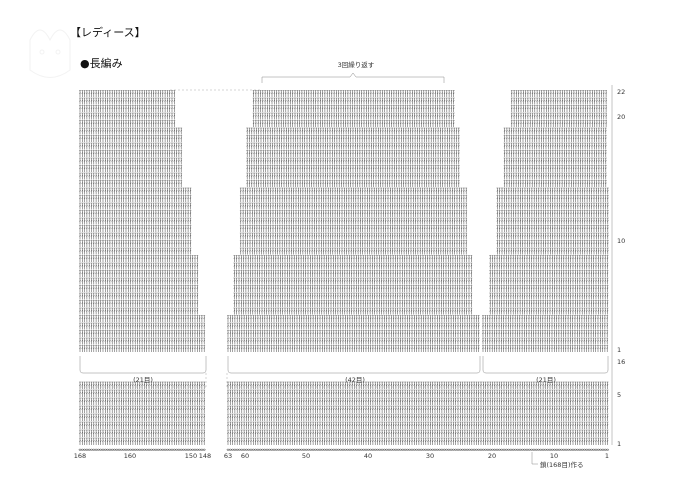 The image size is (700, 494). I want to click on stitch-number: 60, so click(245, 456).